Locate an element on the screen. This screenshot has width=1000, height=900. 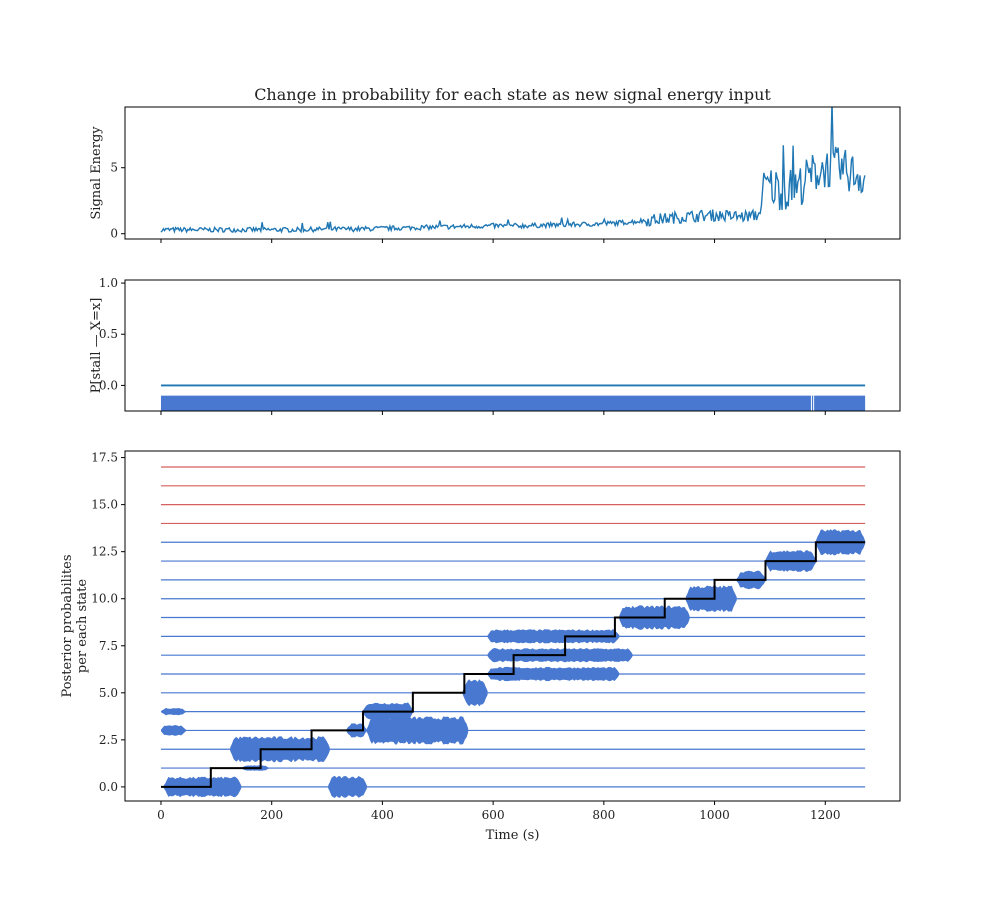
y-tick-label: 7.5 is located at coordinates (108, 646).